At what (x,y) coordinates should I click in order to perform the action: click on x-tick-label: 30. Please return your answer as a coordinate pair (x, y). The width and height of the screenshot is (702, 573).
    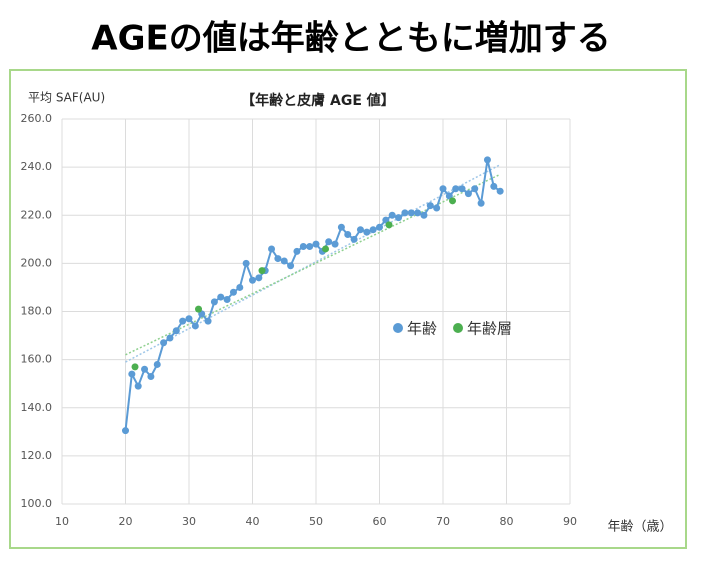
    Looking at the image, I should click on (189, 521).